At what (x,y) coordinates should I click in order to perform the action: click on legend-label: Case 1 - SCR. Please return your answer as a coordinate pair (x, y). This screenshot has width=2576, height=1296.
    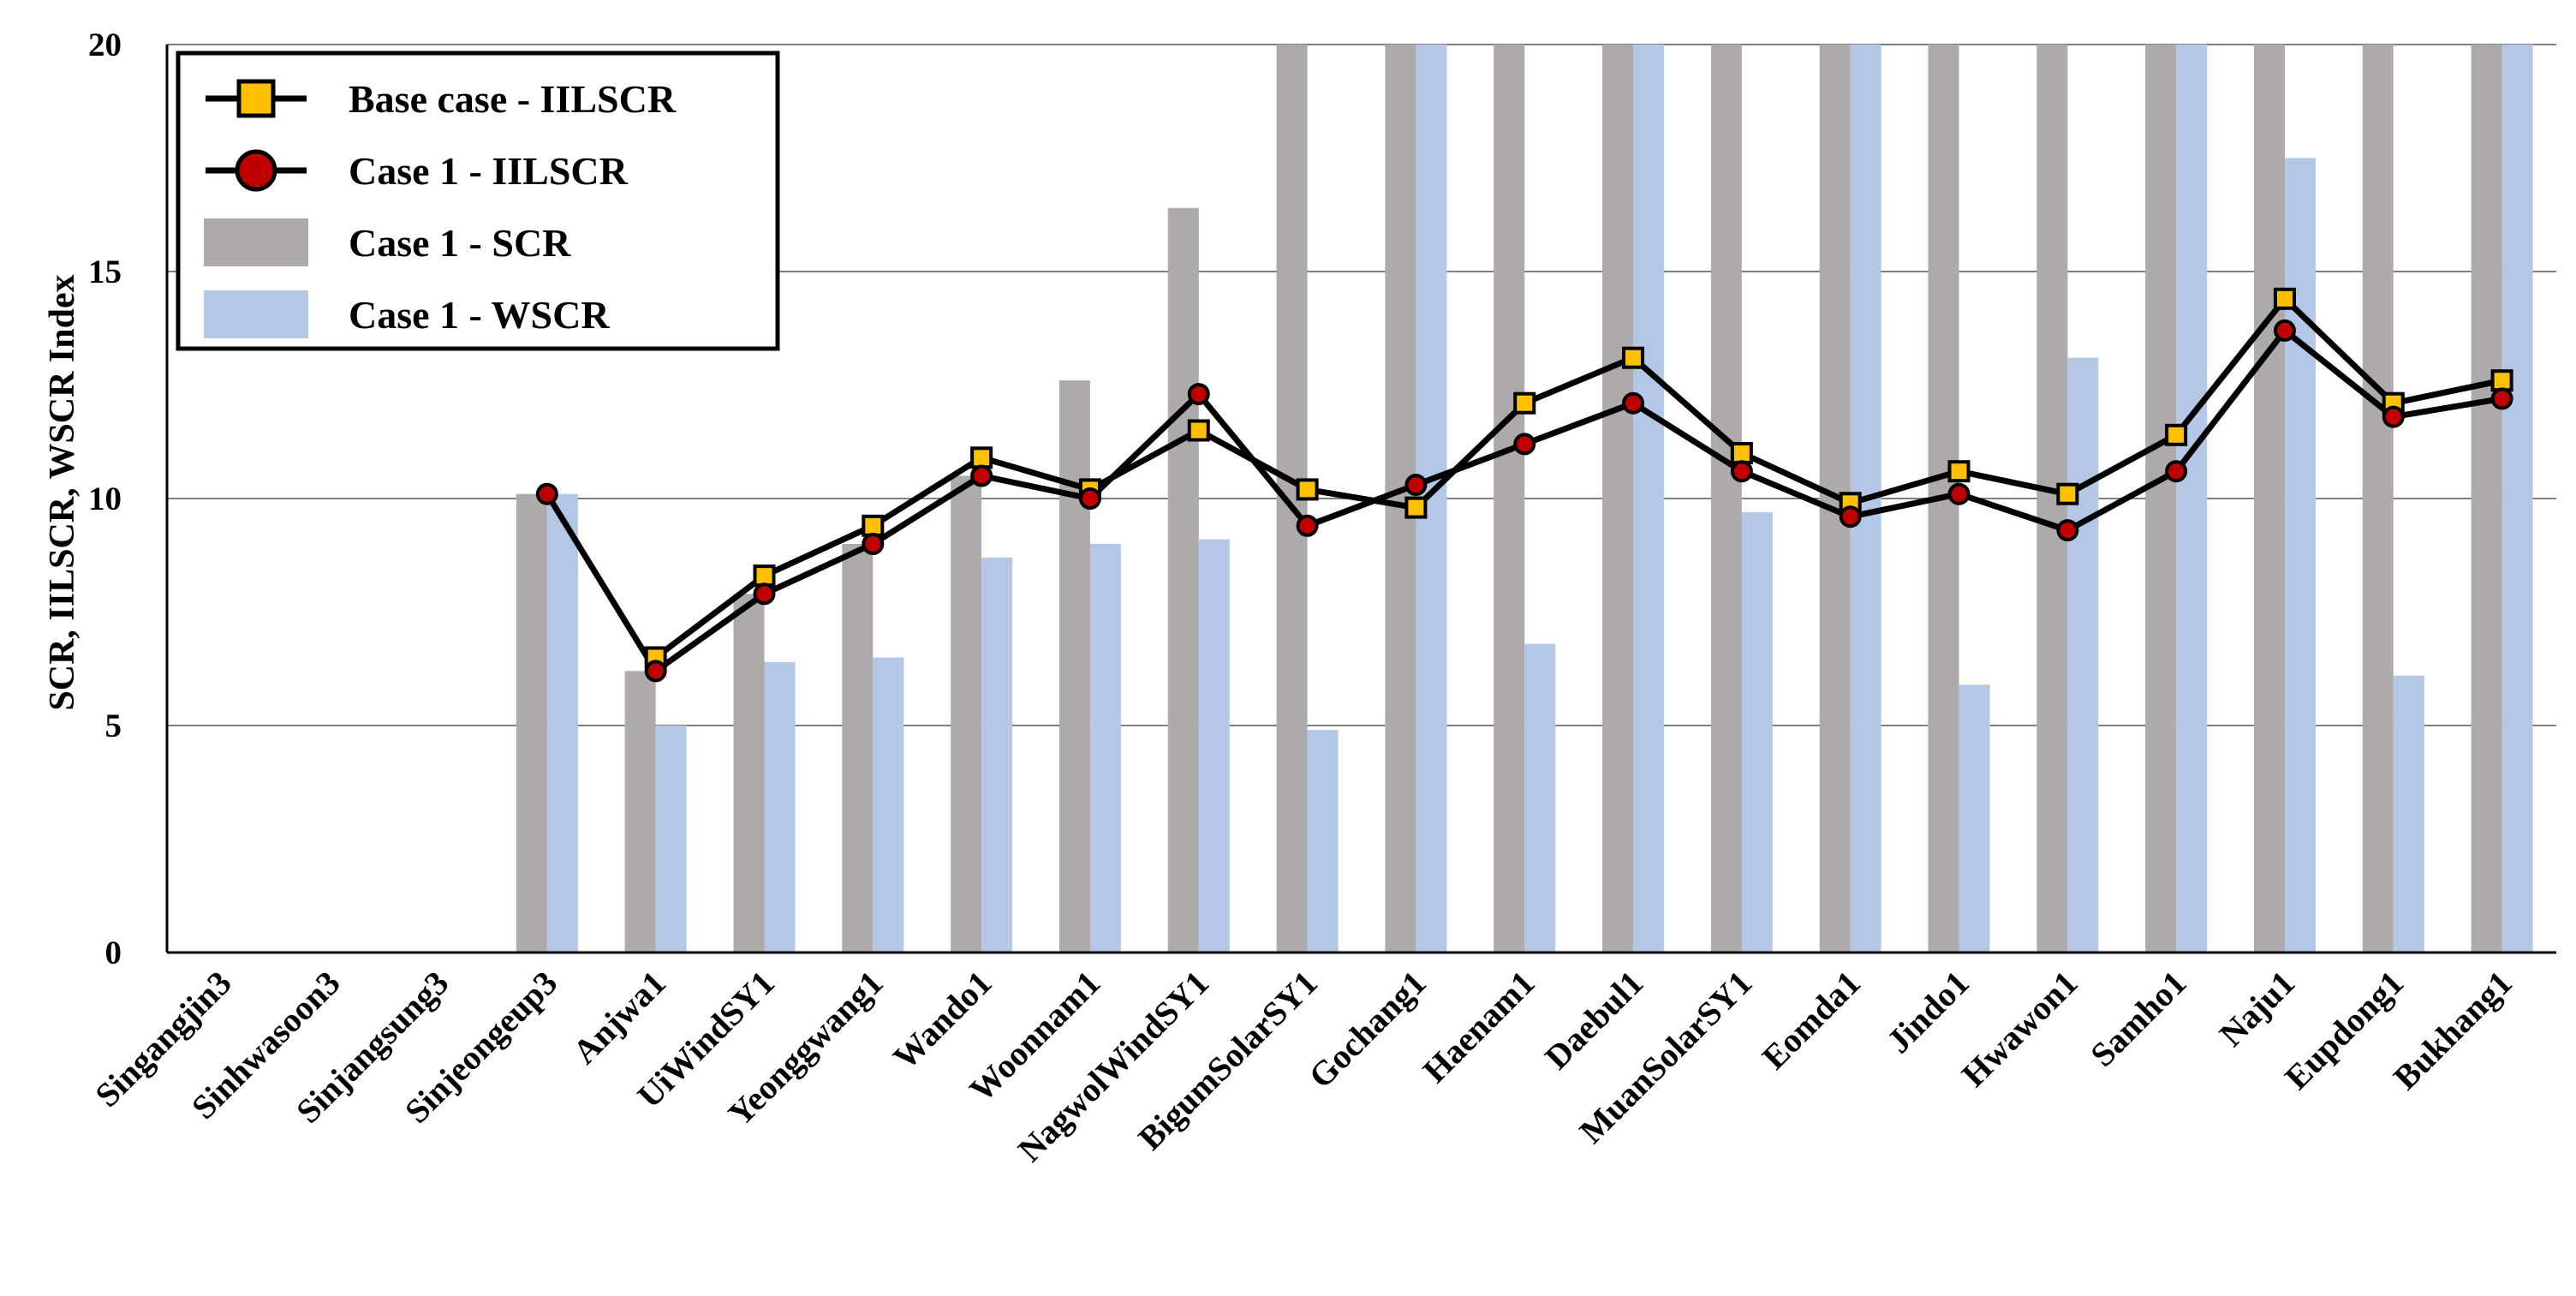
    Looking at the image, I should click on (460, 243).